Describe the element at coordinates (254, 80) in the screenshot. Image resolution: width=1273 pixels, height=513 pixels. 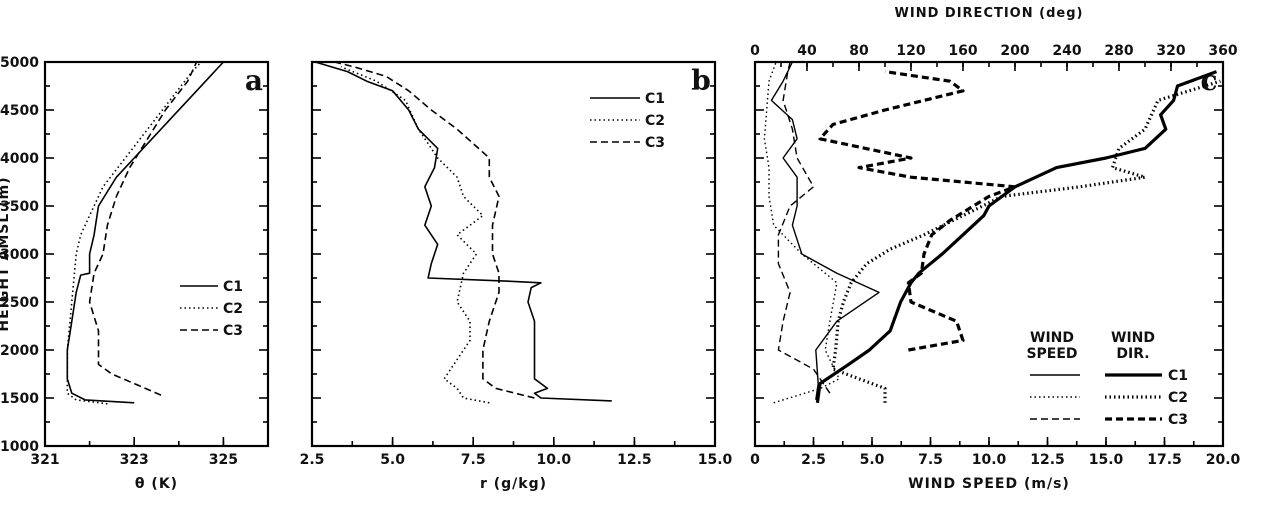
I see `panel-letter-a: a` at that location.